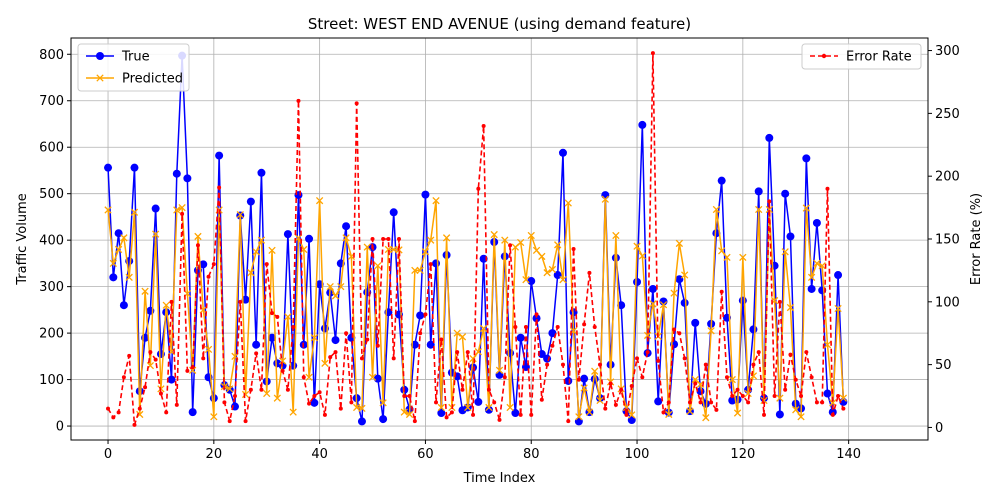 This screenshot has height=504, width=1000. Describe the element at coordinates (51, 194) in the screenshot. I see `y-tick-label: 500` at that location.